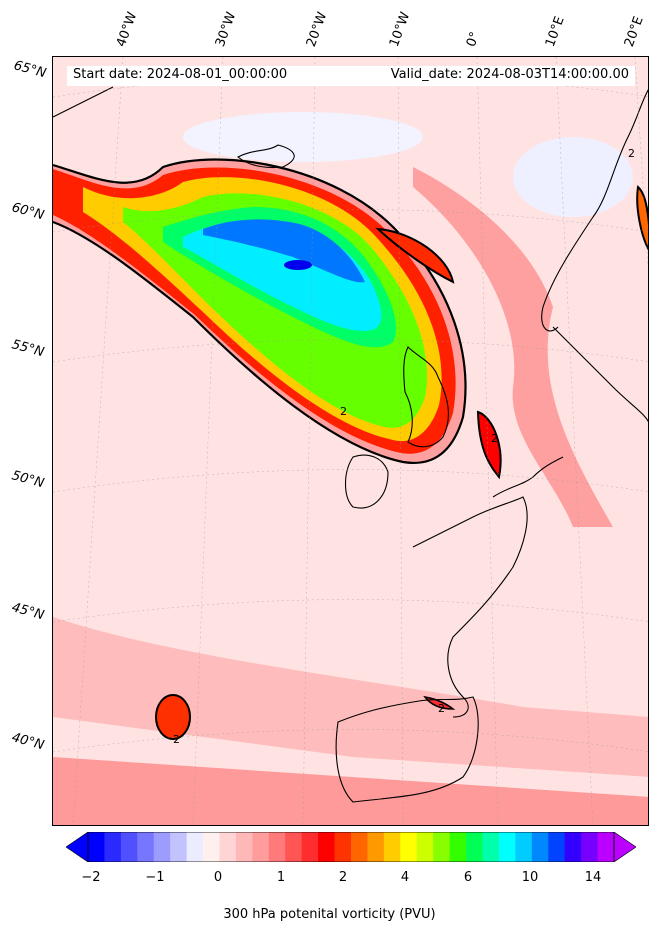 The width and height of the screenshot is (659, 936). Describe the element at coordinates (405, 877) in the screenshot. I see `colorbar-tick: 4` at that location.